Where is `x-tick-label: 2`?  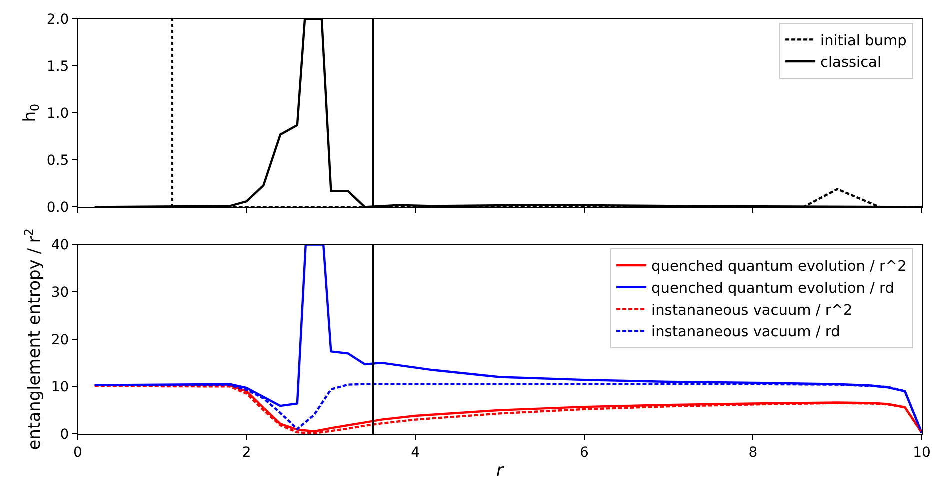
x-tick-label: 2 is located at coordinates (247, 452).